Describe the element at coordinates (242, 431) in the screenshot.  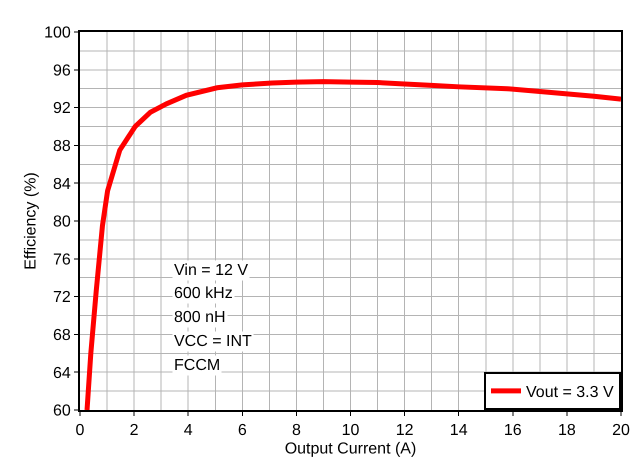
I see `x-tick-label: 6` at that location.